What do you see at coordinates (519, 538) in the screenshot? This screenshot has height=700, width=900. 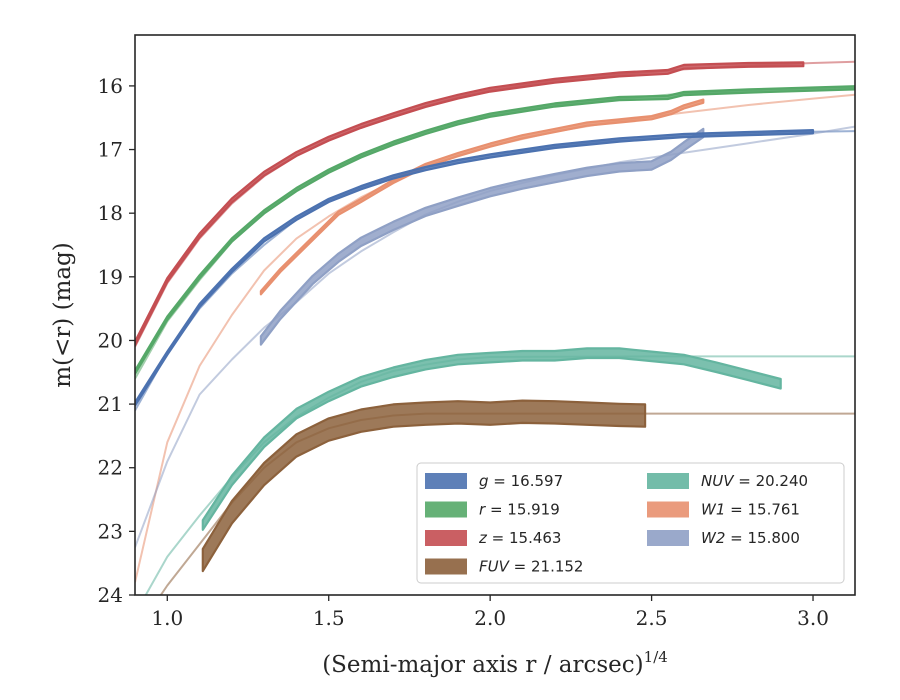 I see `legend-label-z: z = 15.463` at bounding box center [519, 538].